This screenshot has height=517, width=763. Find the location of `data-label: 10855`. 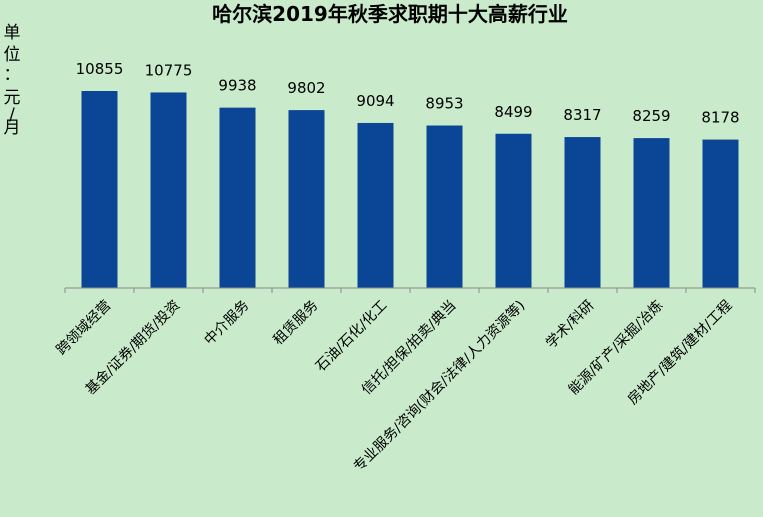

data-label: 10855 is located at coordinates (100, 69).